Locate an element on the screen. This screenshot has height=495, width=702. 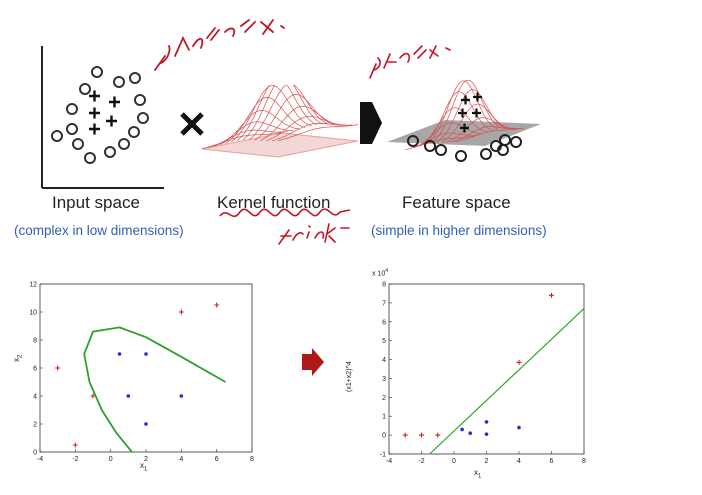
right-chart-svg: -4 -2 0 2 4 6 8 -1 0 1 2 3 4 5 6 7 8 is located at coordinates (483, 374).